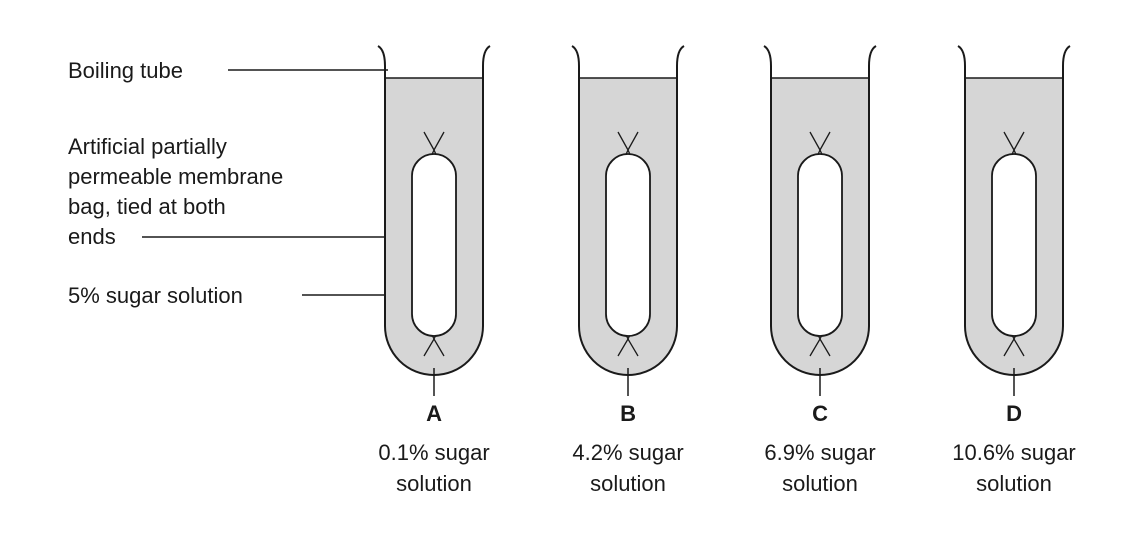  Describe the element at coordinates (628, 413) in the screenshot. I see `tube-letter: B` at that location.